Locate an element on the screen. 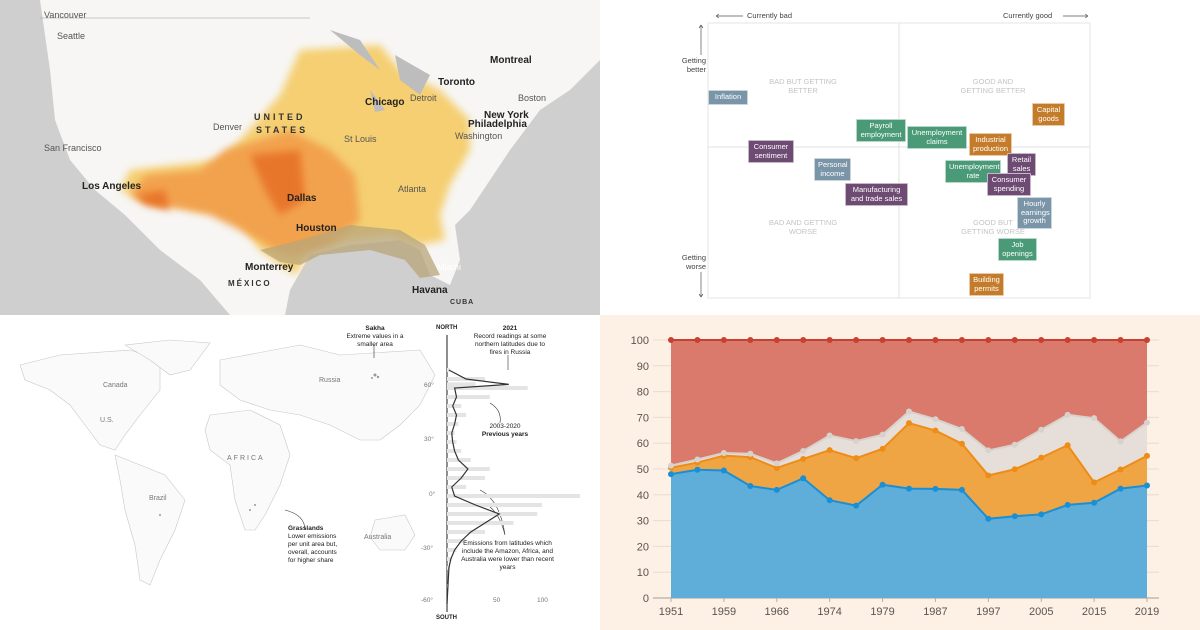  label-us: U.S. is located at coordinates (107, 420).